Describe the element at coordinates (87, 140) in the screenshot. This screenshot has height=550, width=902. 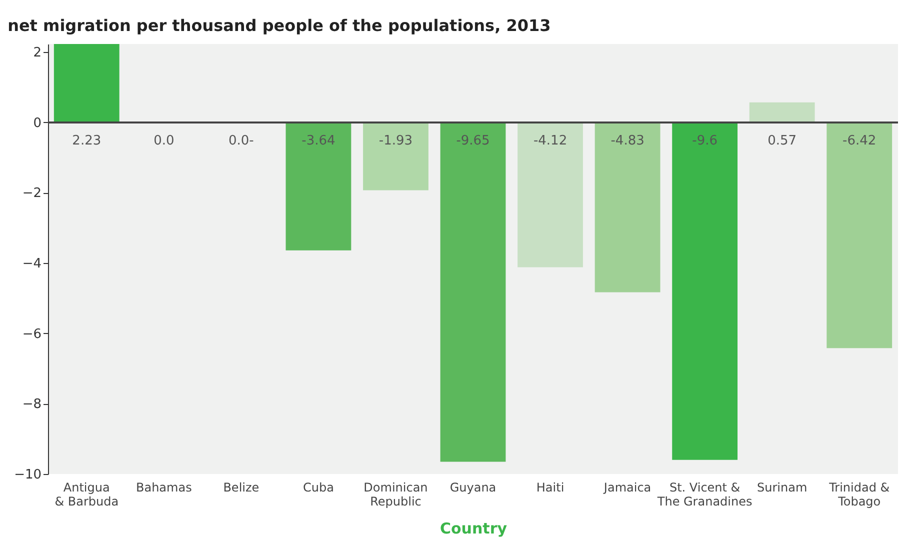
I see `data-label: 2.23` at that location.